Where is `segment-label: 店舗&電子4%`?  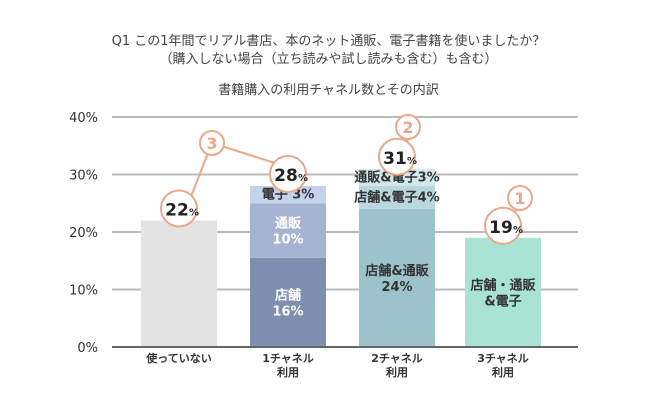 segment-label: 店舗&電子4% is located at coordinates (396, 198).